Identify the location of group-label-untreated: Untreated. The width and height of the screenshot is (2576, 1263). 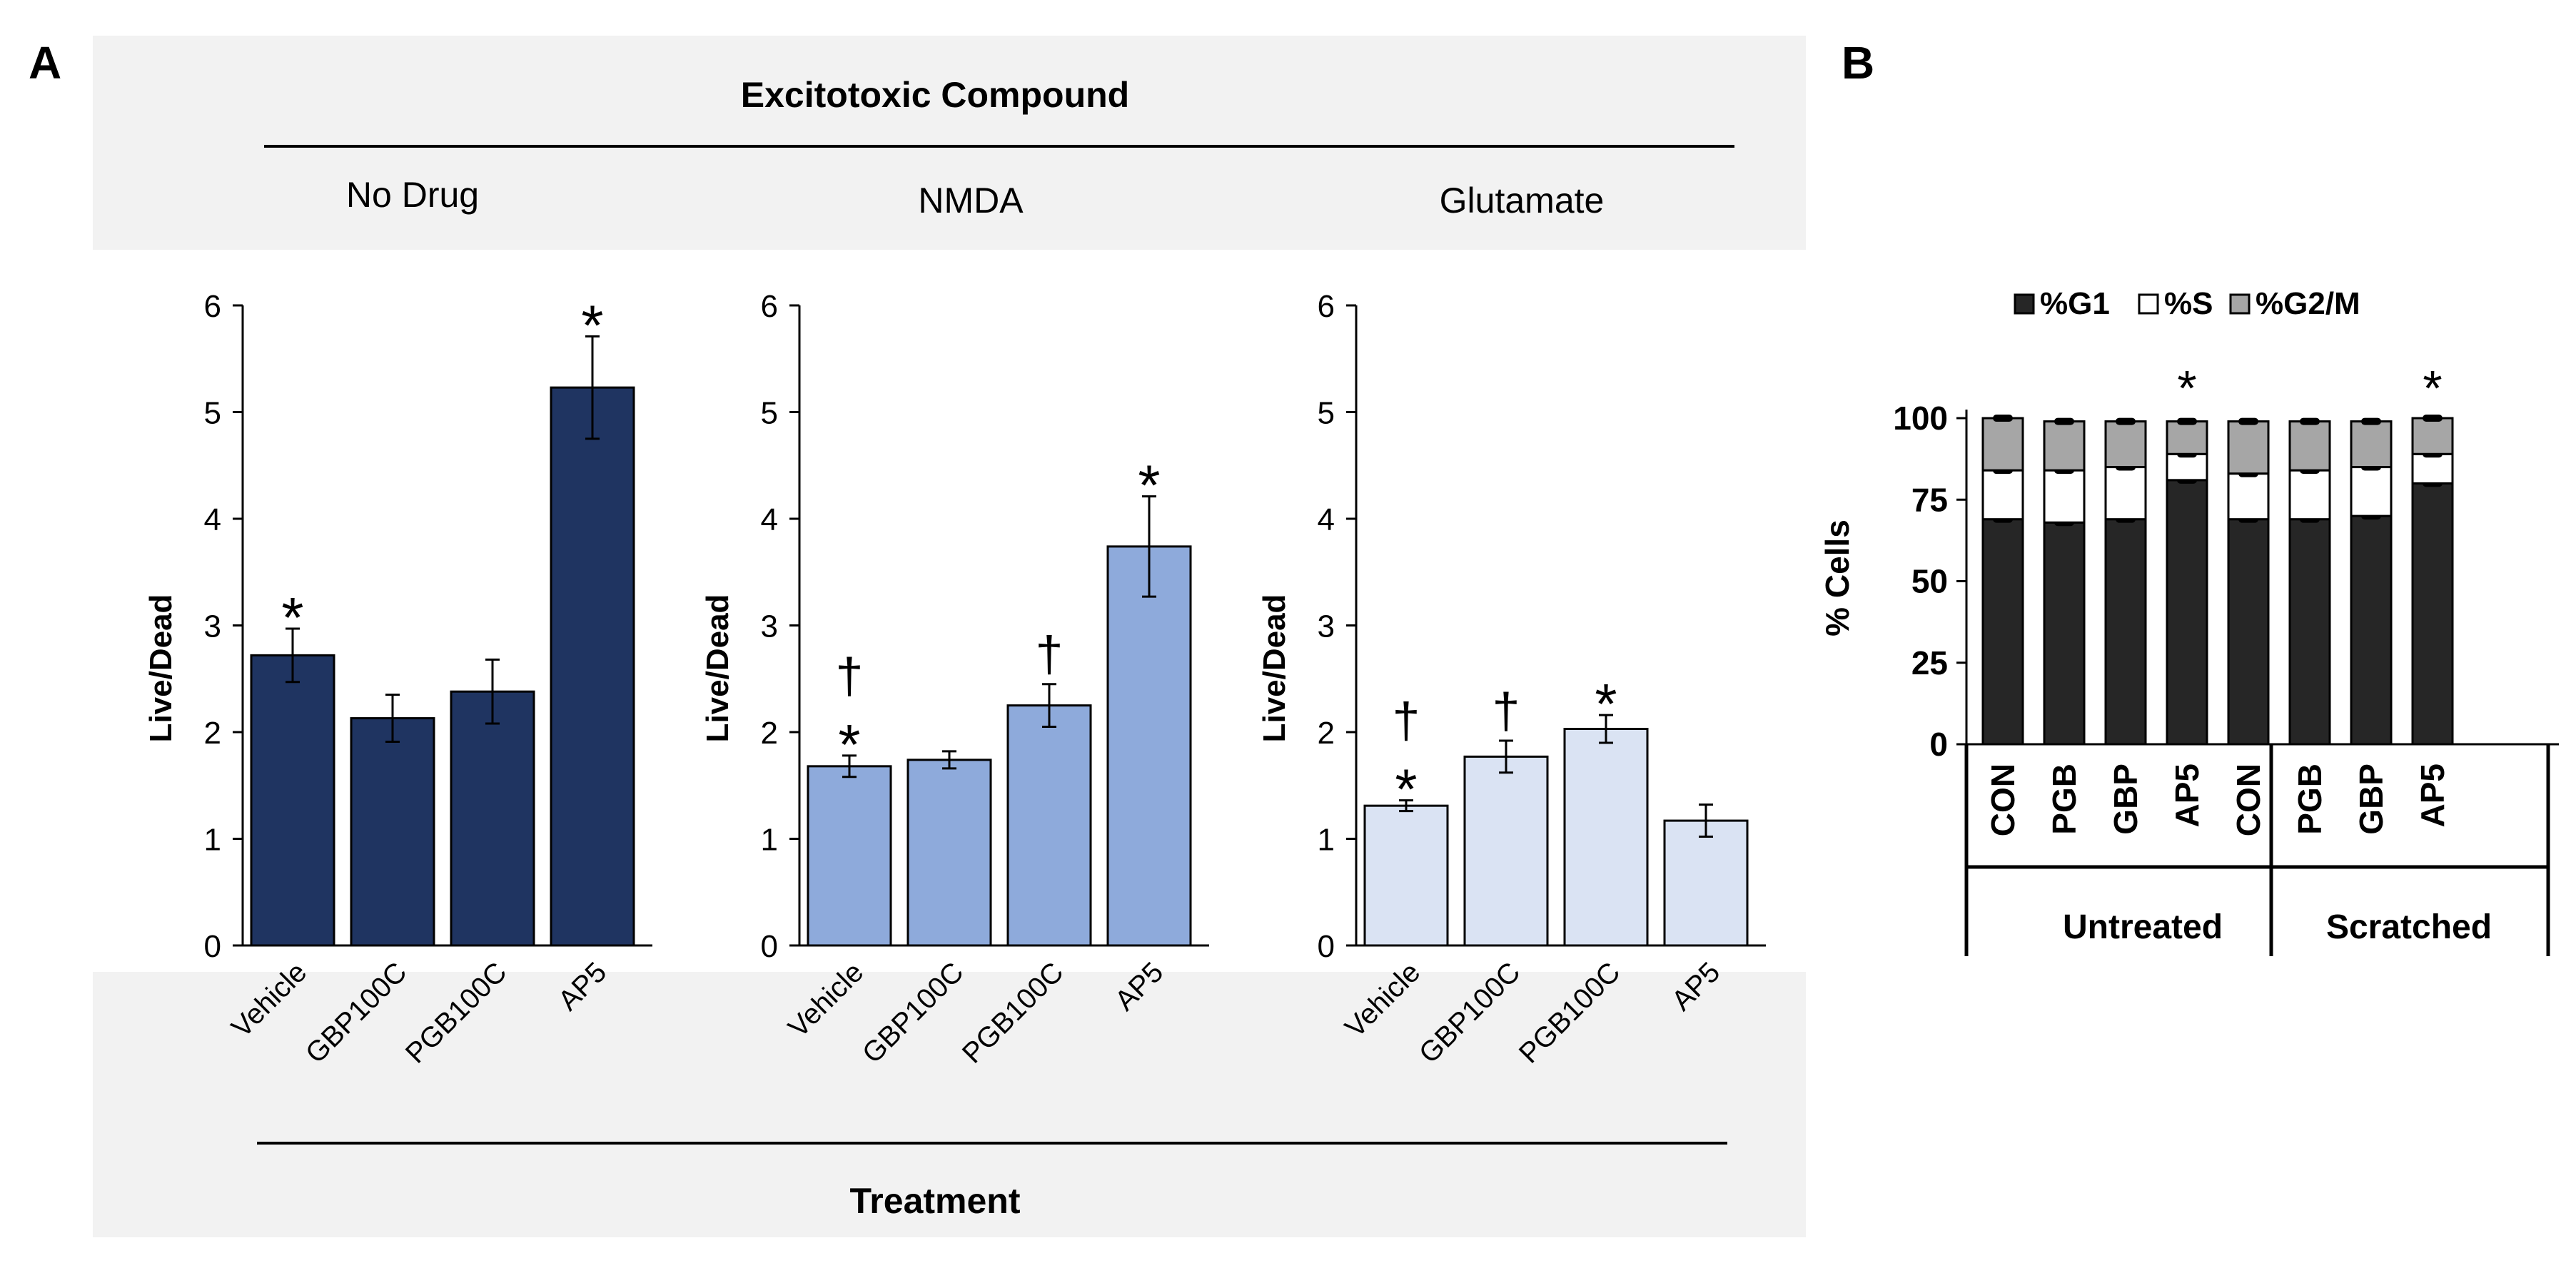
(2143, 927).